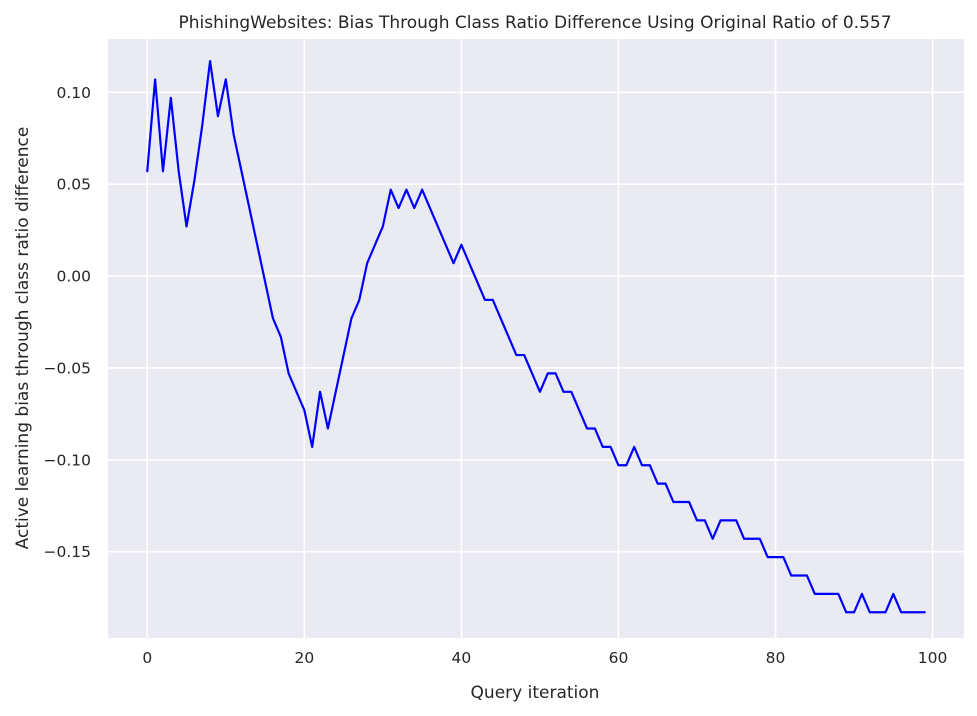 This screenshot has width=977, height=716. What do you see at coordinates (776, 658) in the screenshot?
I see `x-tick-label: 80` at bounding box center [776, 658].